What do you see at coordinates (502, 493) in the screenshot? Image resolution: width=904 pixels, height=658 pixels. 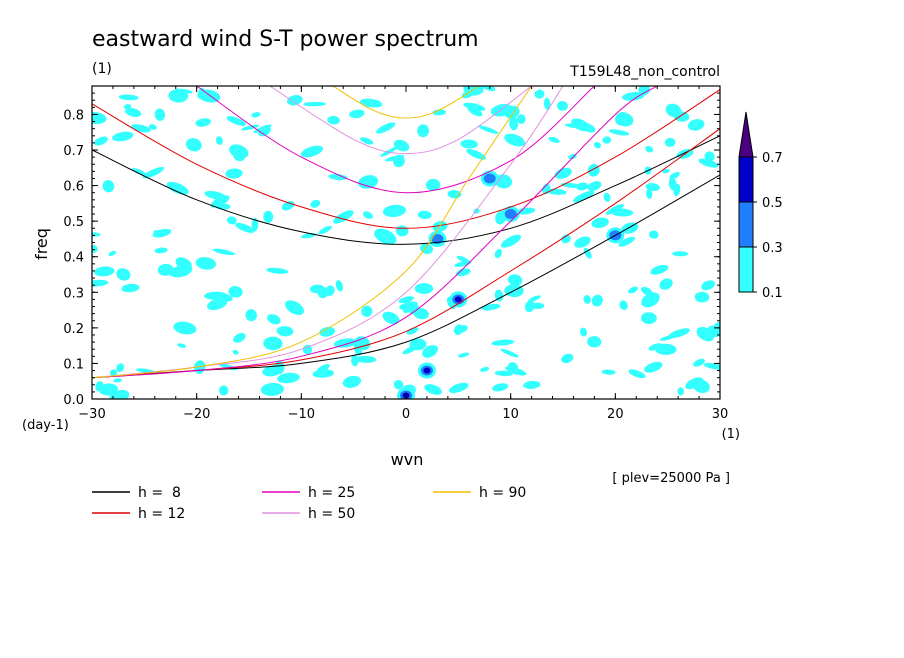 I see `legend-label: h = 90` at bounding box center [502, 493].